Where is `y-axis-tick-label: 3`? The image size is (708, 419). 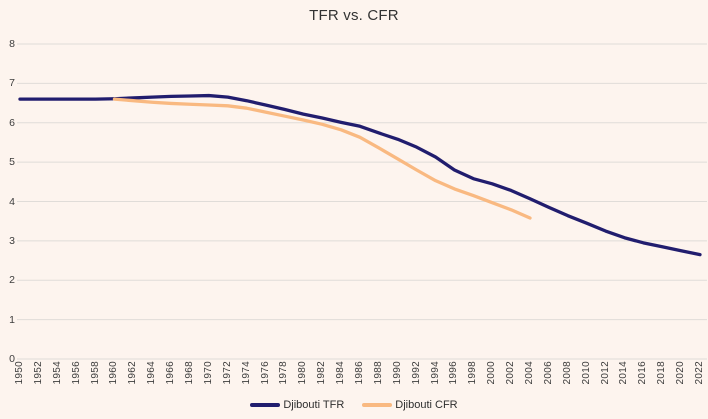 y-axis-tick-label: 3 is located at coordinates (12, 240).